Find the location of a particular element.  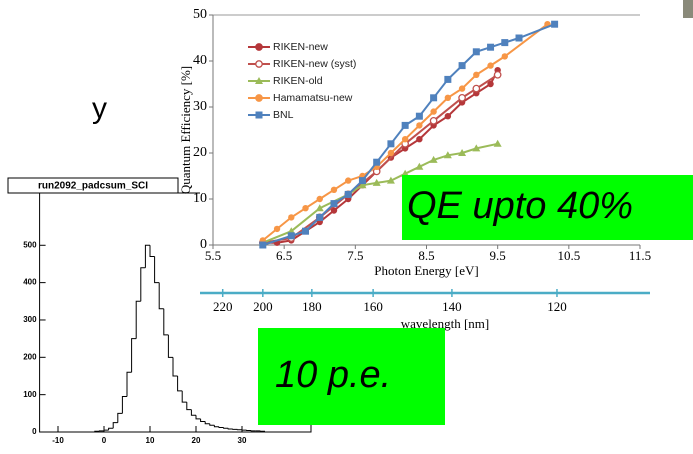

y-tick-label: 10 is located at coordinates (200, 198).